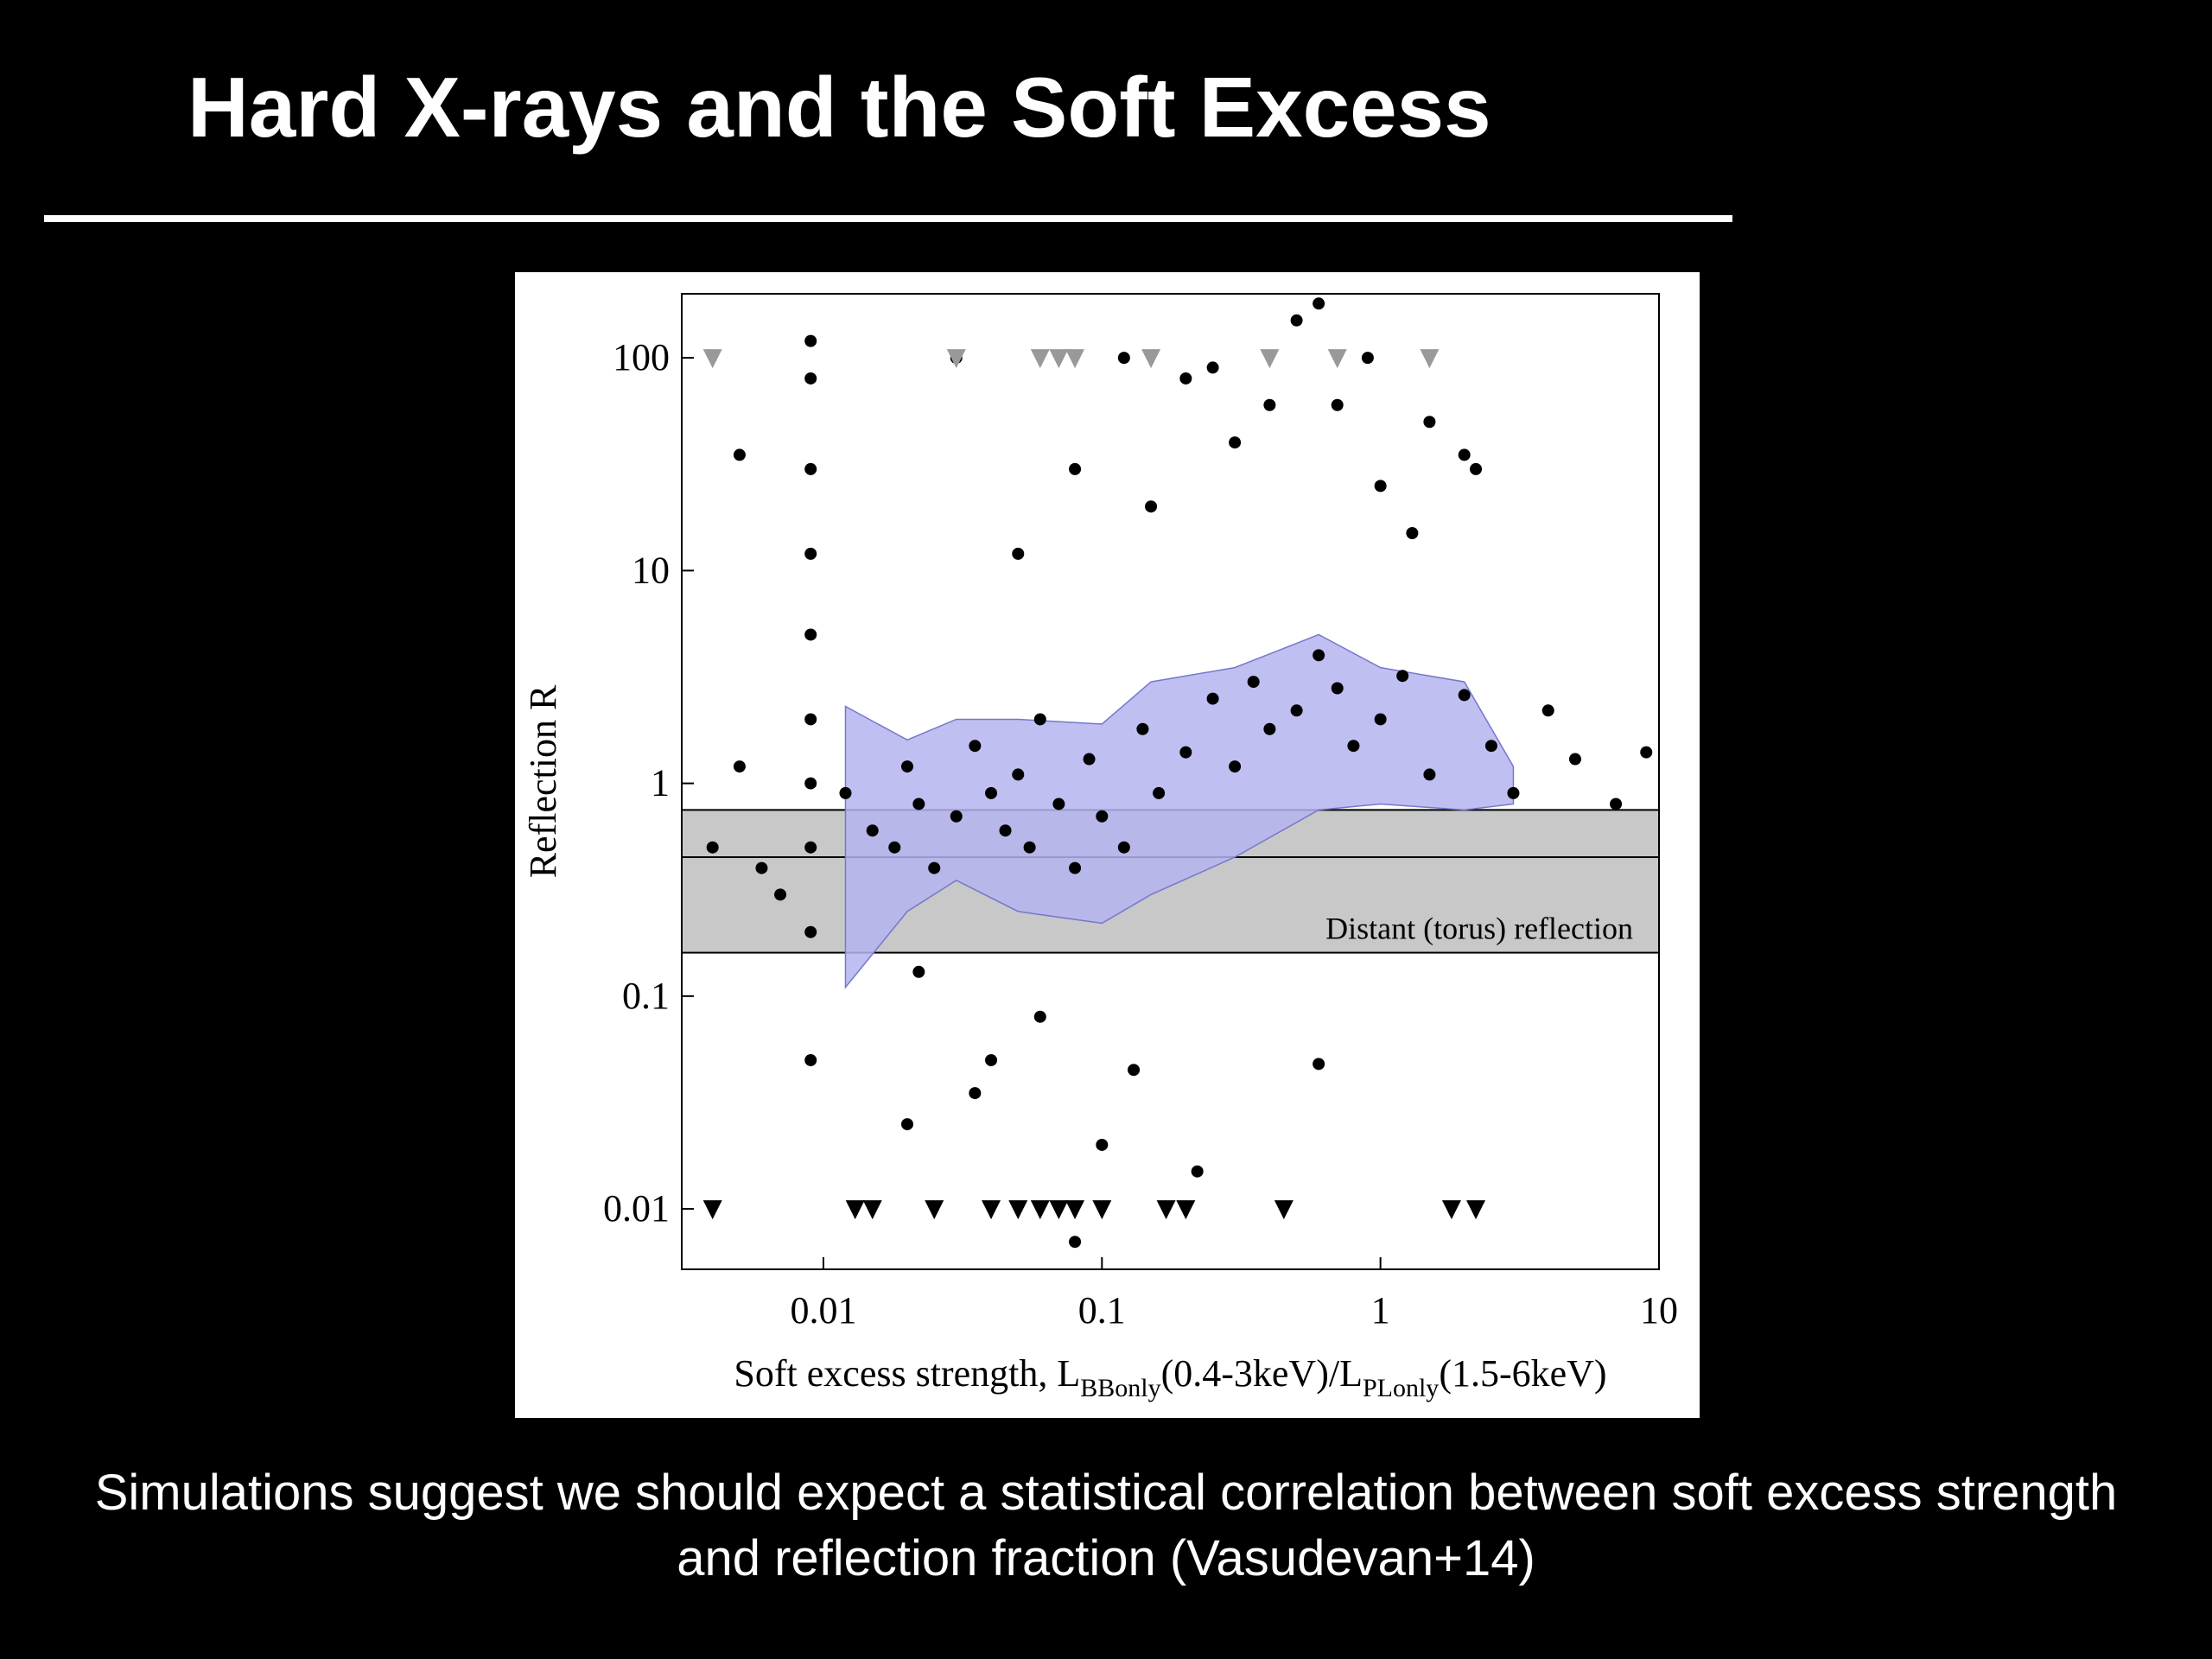 The image size is (2212, 1659). I want to click on slide-title: Hard X-rays and the Soft Excess, so click(839, 107).